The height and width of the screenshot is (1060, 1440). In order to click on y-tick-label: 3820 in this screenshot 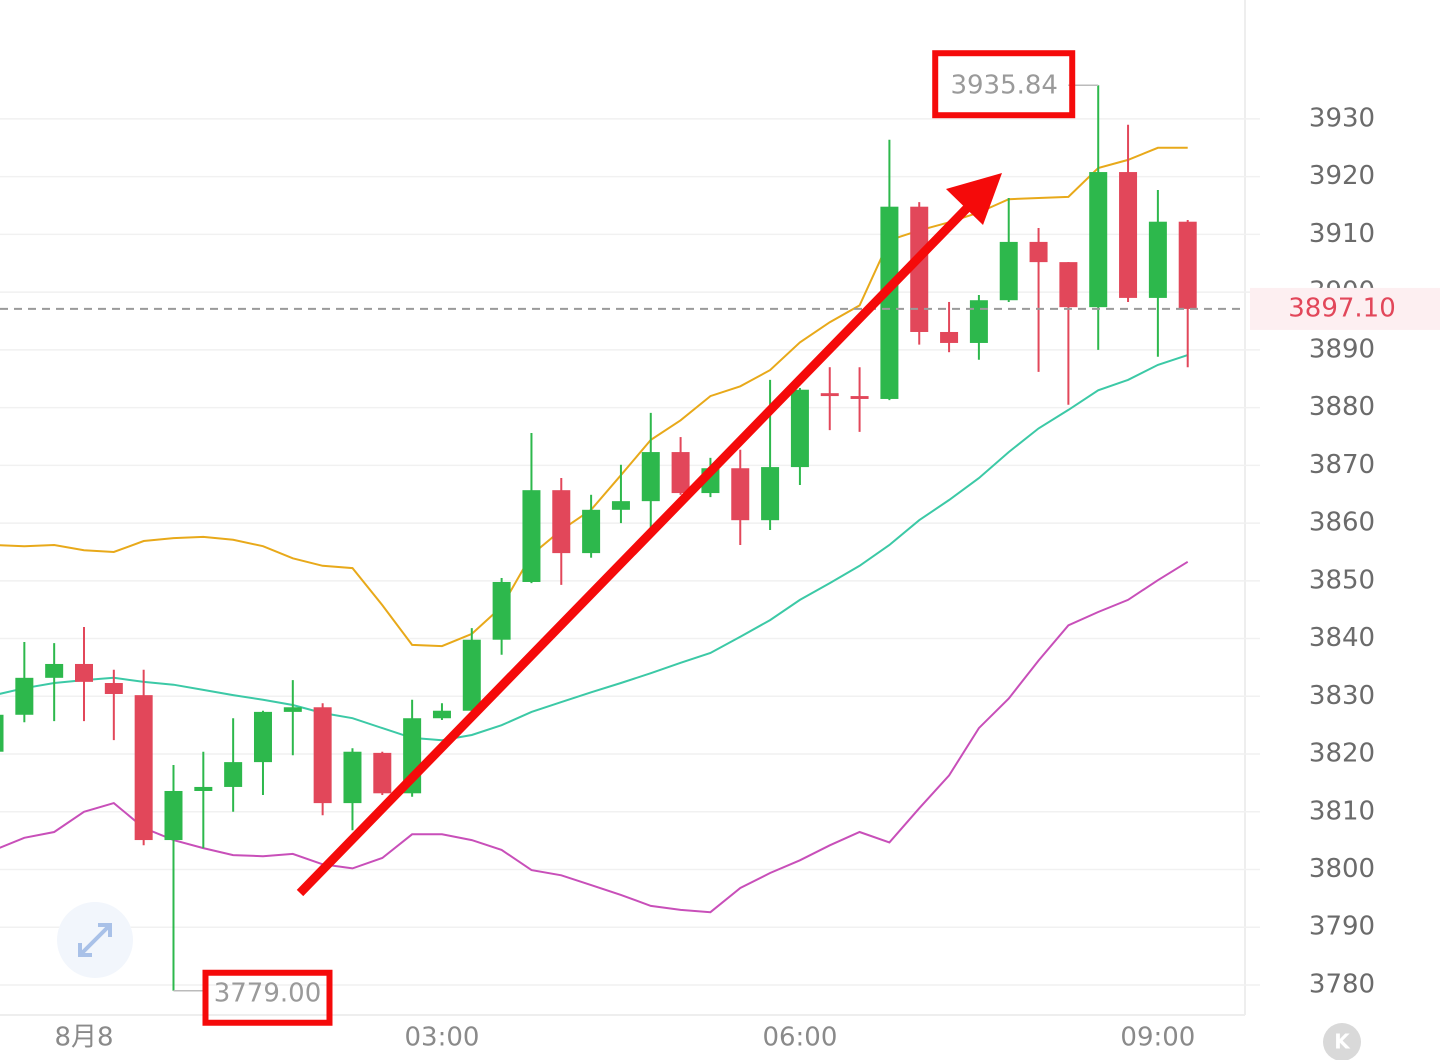, I will do `click(1342, 754)`.